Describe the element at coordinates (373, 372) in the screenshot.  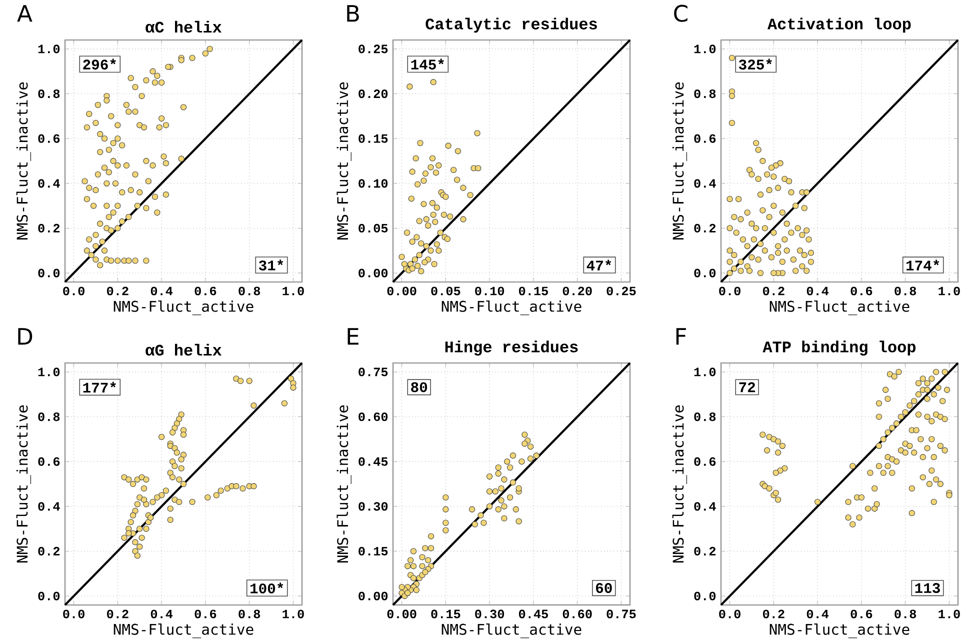
I see `y-tick-label: 0.75` at that location.